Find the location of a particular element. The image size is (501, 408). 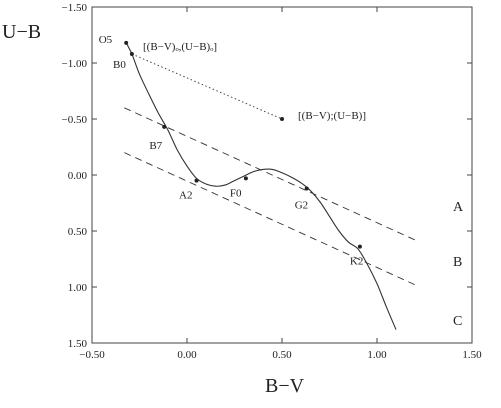

x-tick-label: −0.50 is located at coordinates (92, 355).